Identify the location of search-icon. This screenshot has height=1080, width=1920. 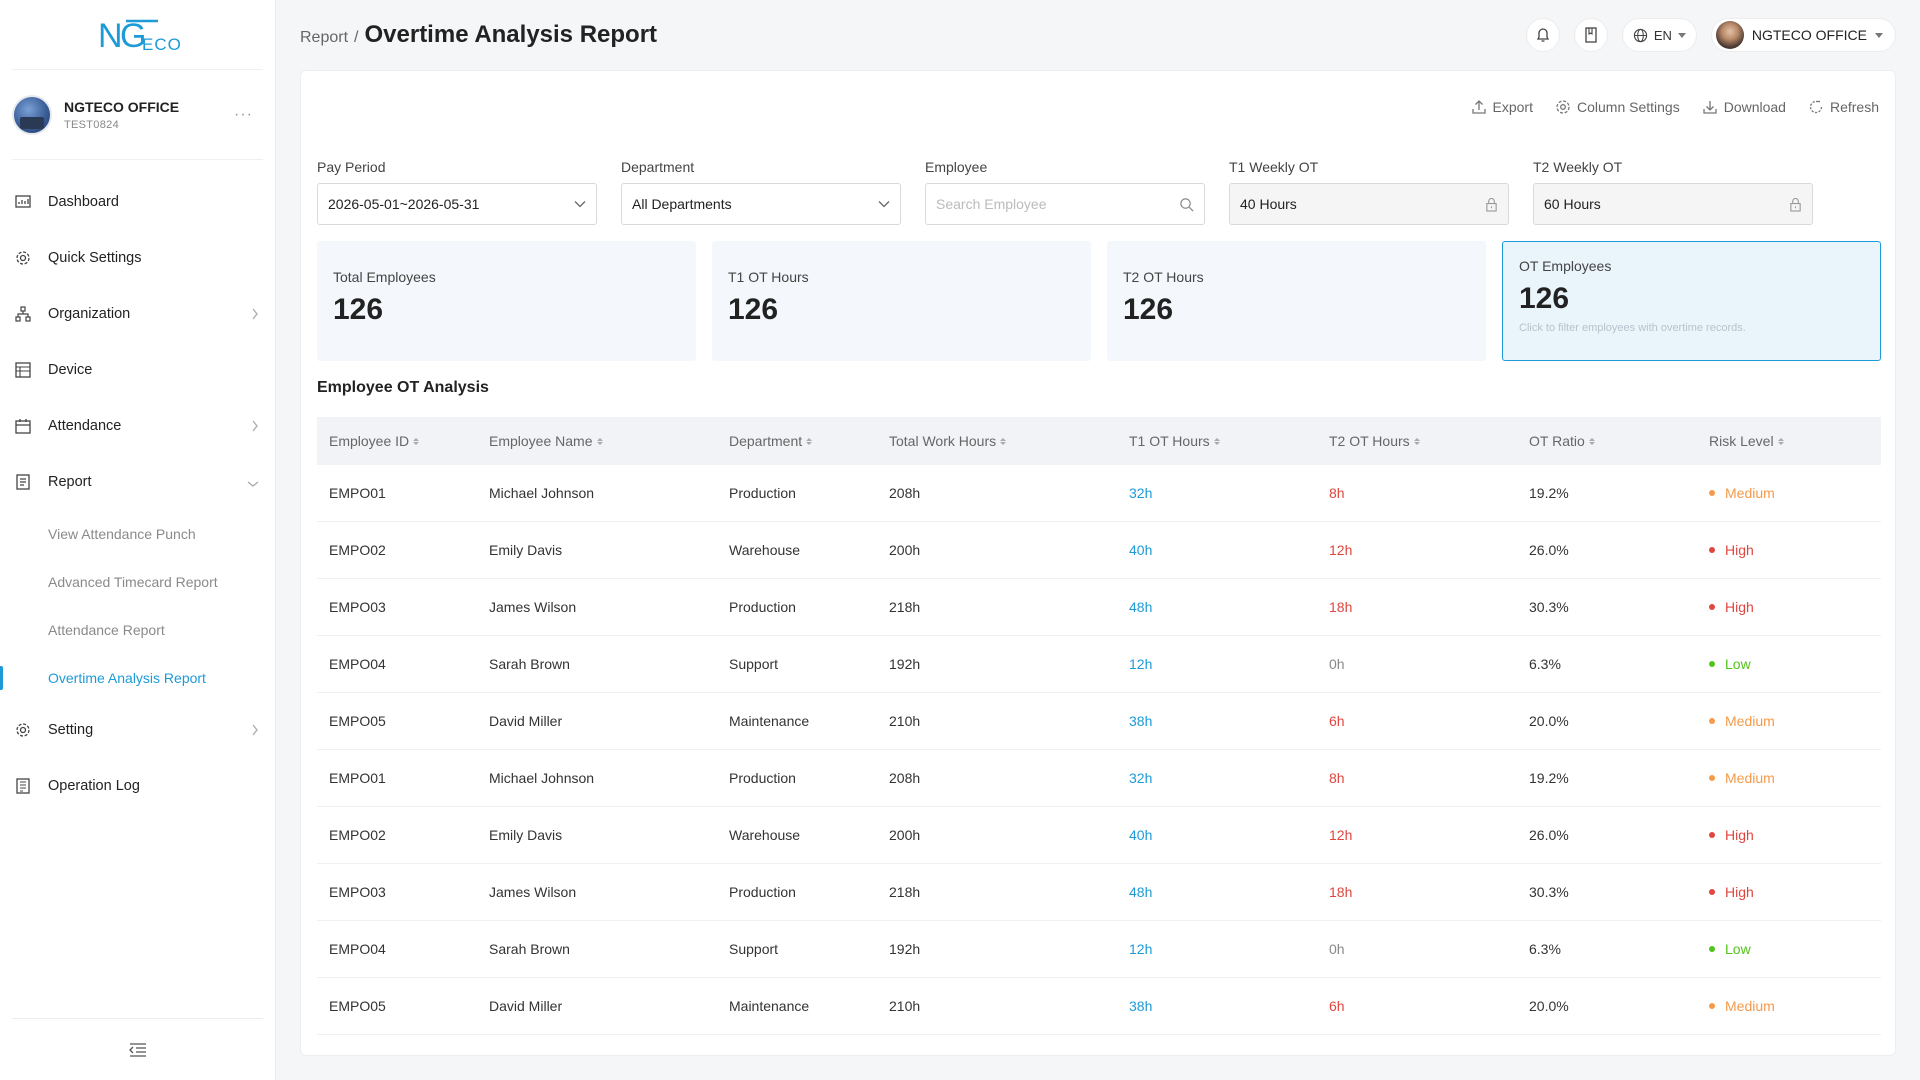
(1186, 204).